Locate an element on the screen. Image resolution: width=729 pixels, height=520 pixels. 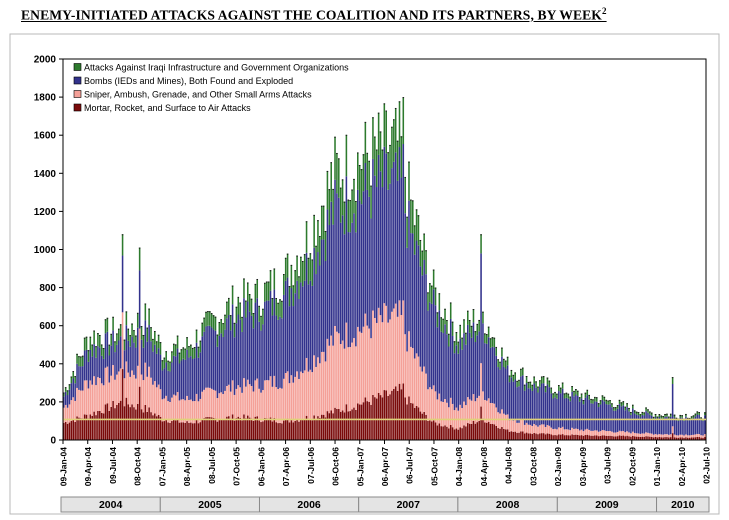
year-label: 2005 is located at coordinates (210, 505).